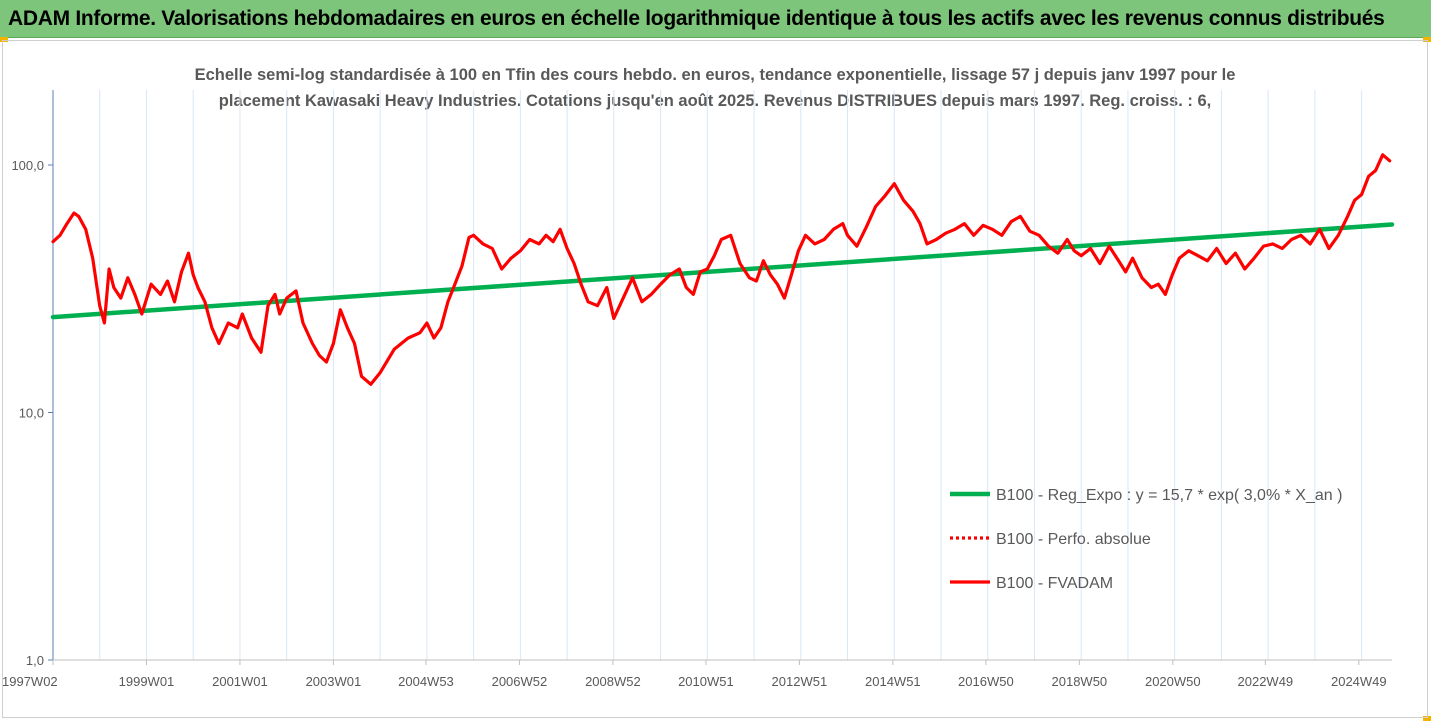 This screenshot has width=1431, height=721. I want to click on x-tick-label: 2010W51, so click(706, 681).